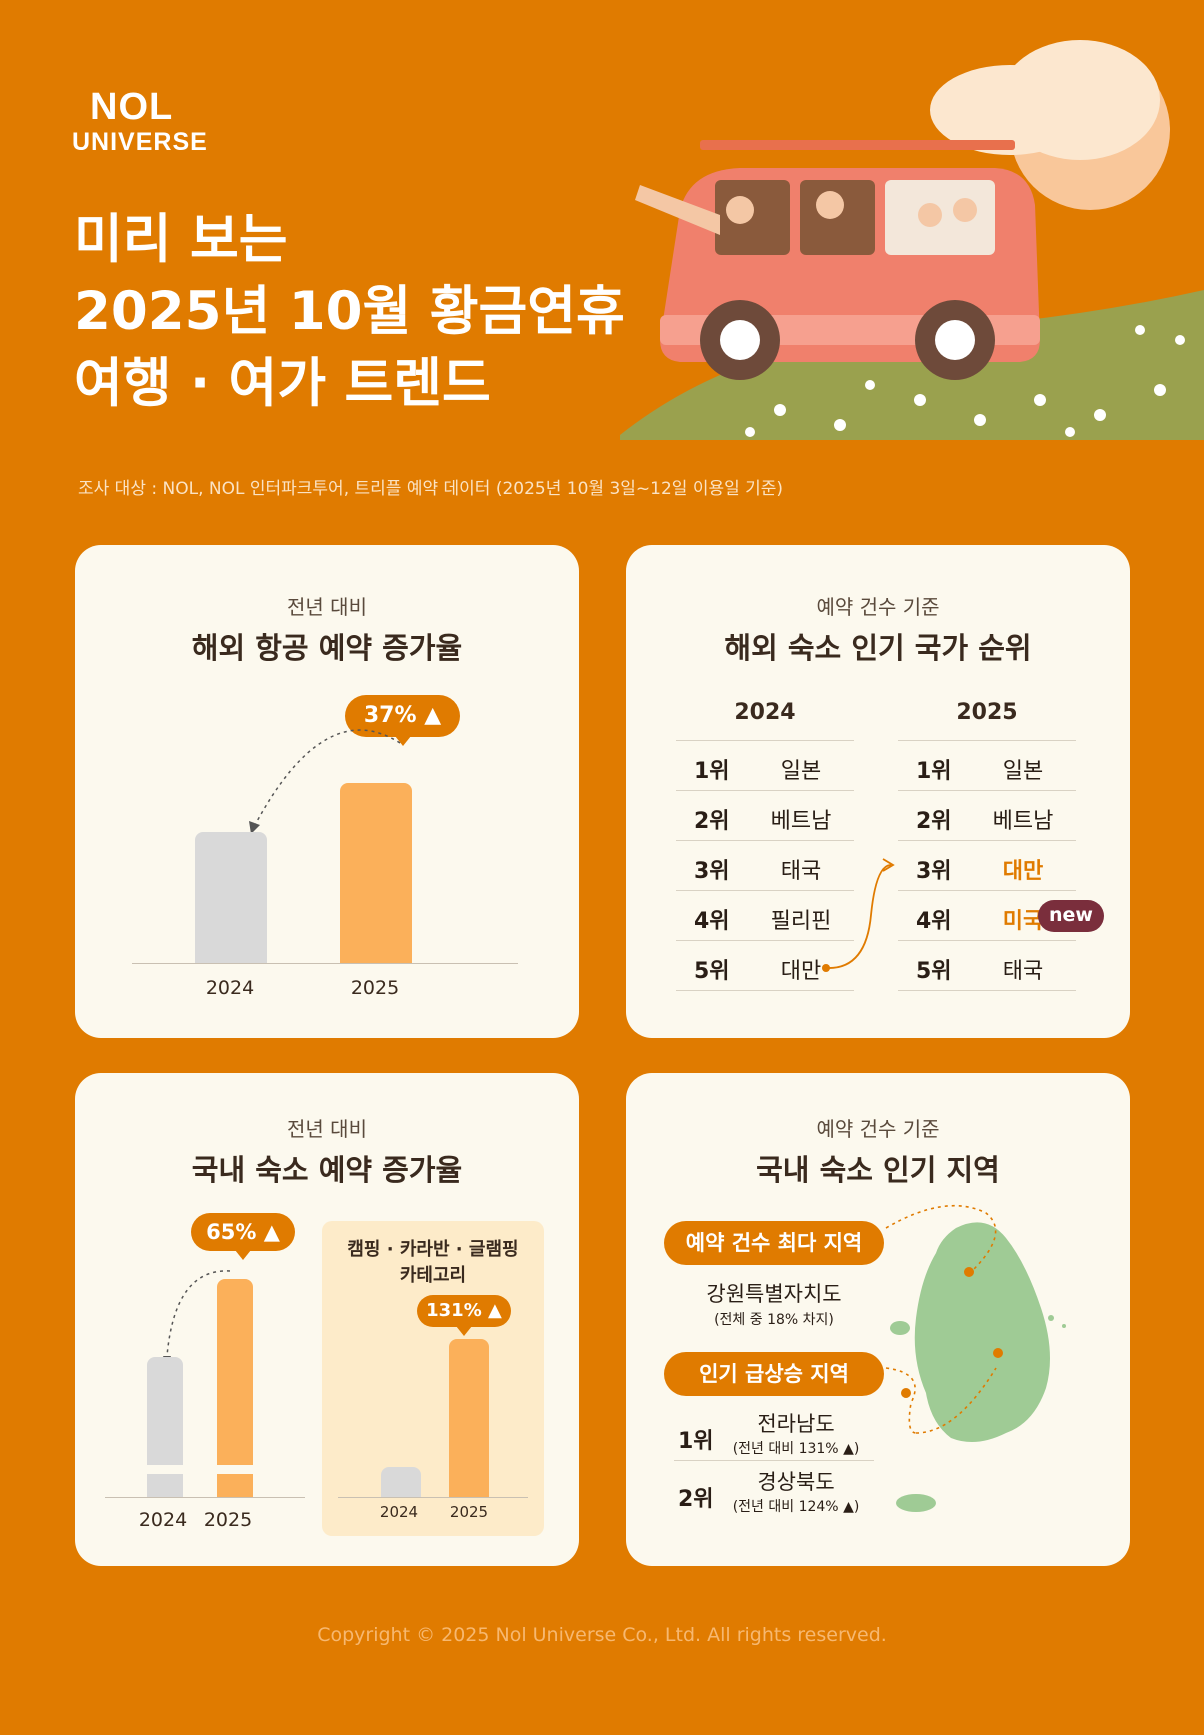  Describe the element at coordinates (774, 1320) in the screenshot. I see `top-region-note: (전체 중 18% 차지)` at that location.